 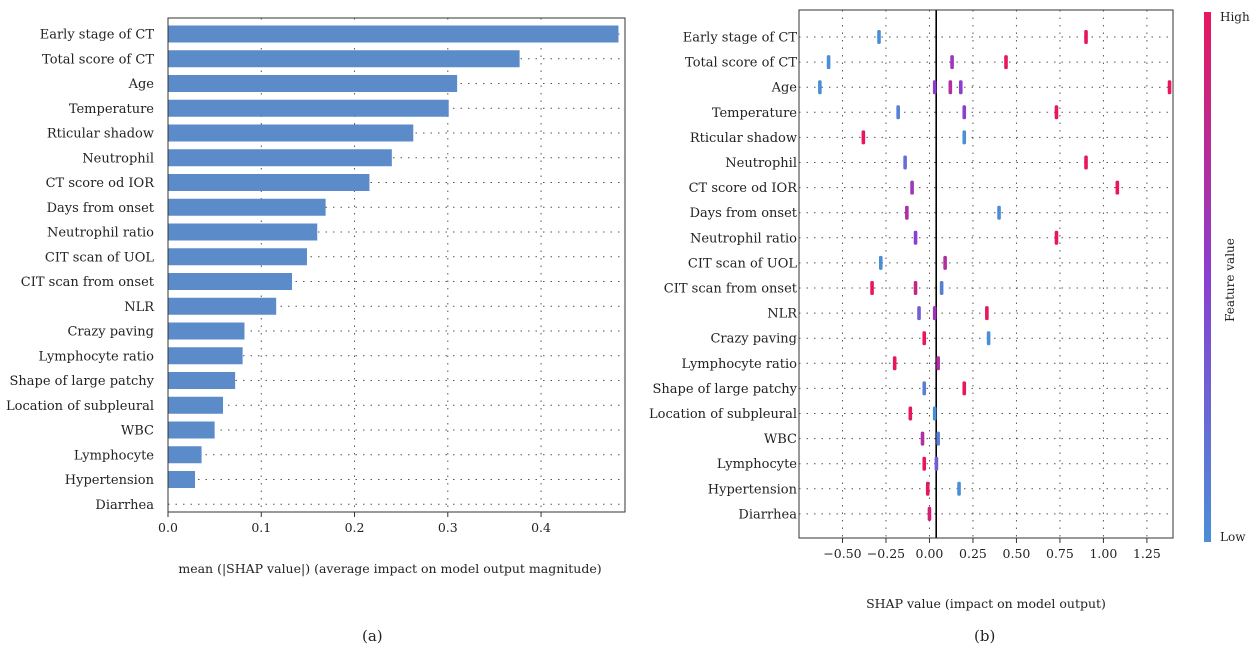 I want to click on bar-days-from-onset, so click(x=247, y=207).